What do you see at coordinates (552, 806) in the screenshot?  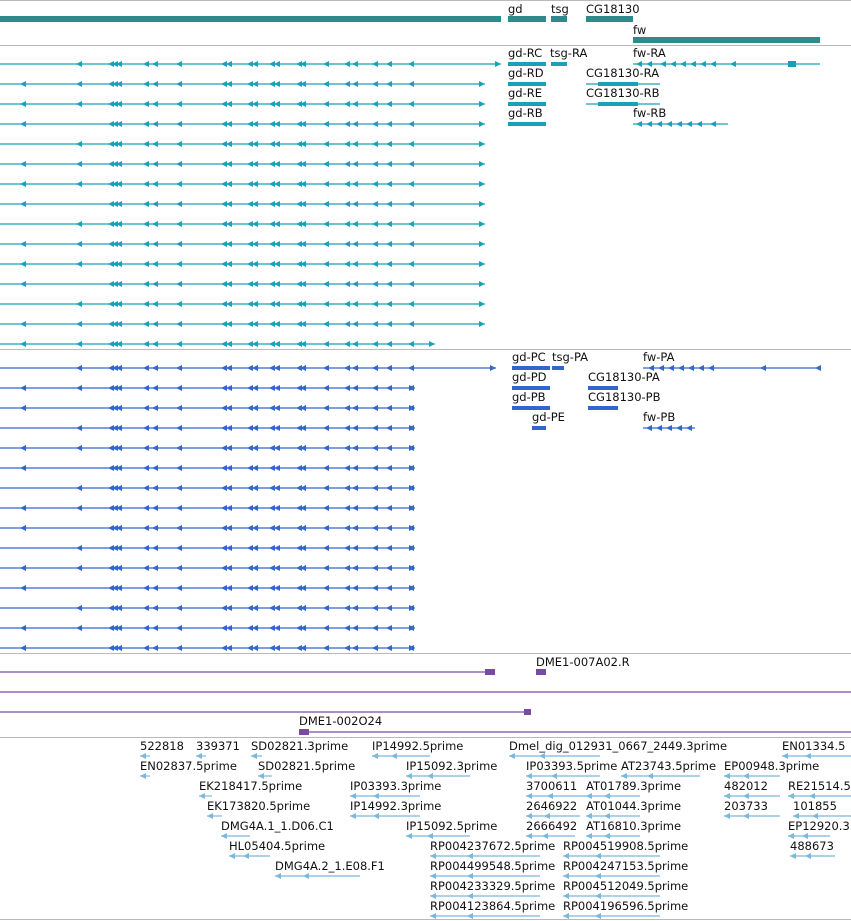 I see `est-label: 2646922` at bounding box center [552, 806].